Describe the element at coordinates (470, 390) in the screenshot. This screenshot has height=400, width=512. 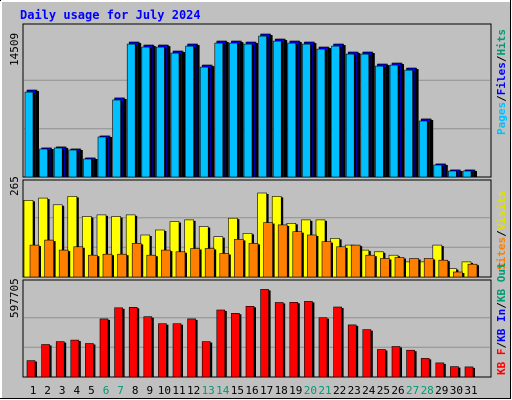
I see `x-tick-label: 31` at that location.